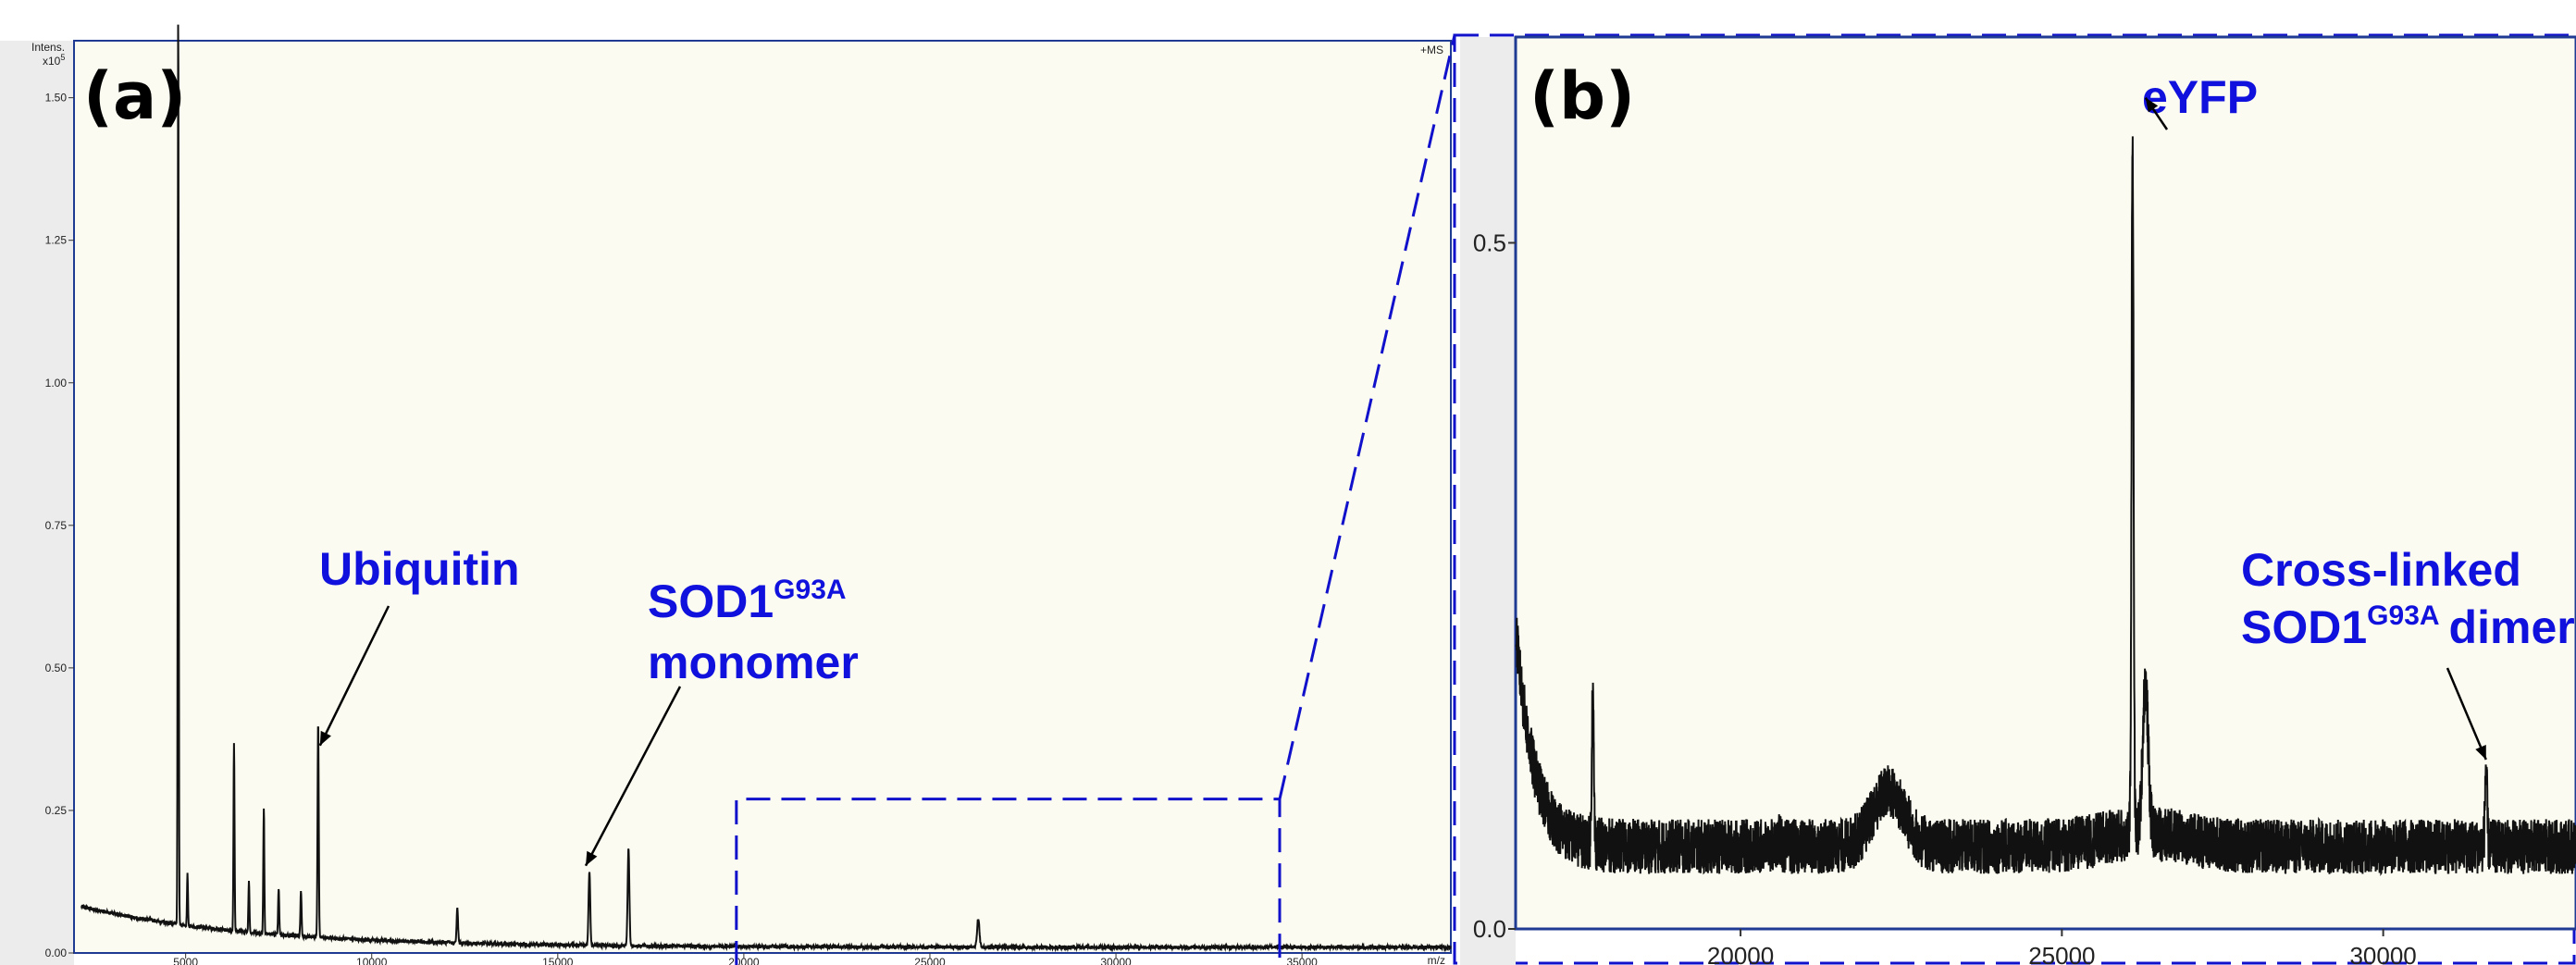  What do you see at coordinates (185, 960) in the screenshot?
I see `x-tick-label: 5000` at bounding box center [185, 960].